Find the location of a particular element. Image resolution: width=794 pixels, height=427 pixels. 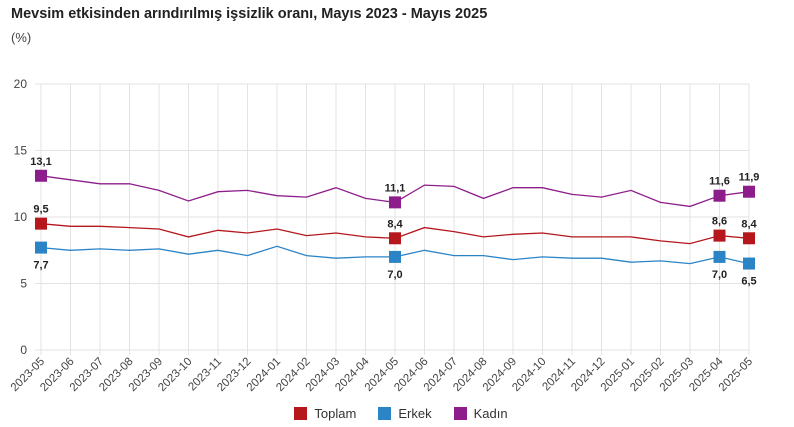

y-axis: 0 5 10 15 20 is located at coordinates (21, 217).